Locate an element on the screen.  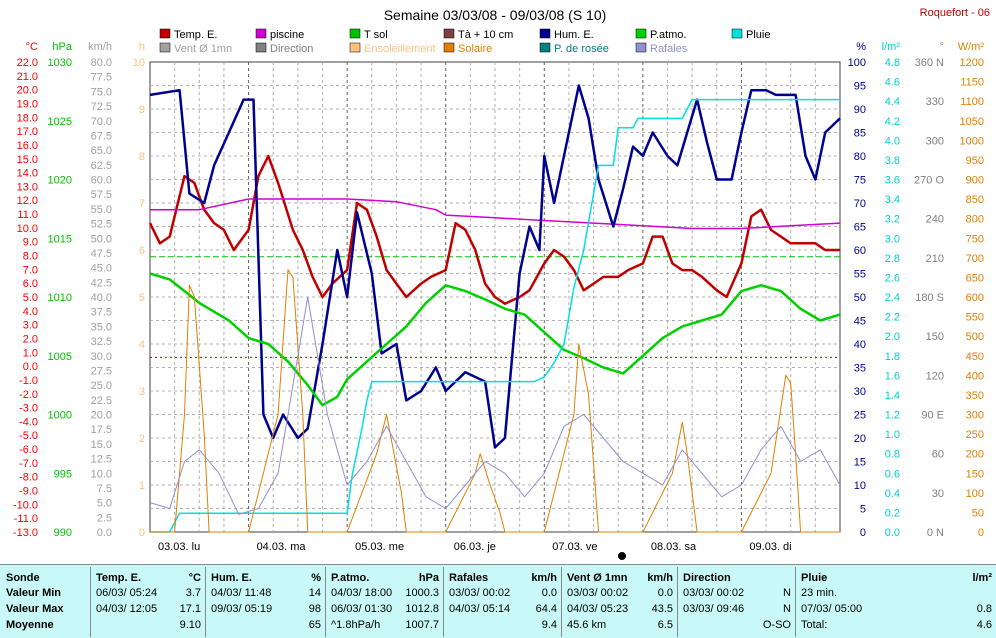
legend-label: Vent Ø 1mn is located at coordinates (203, 49).